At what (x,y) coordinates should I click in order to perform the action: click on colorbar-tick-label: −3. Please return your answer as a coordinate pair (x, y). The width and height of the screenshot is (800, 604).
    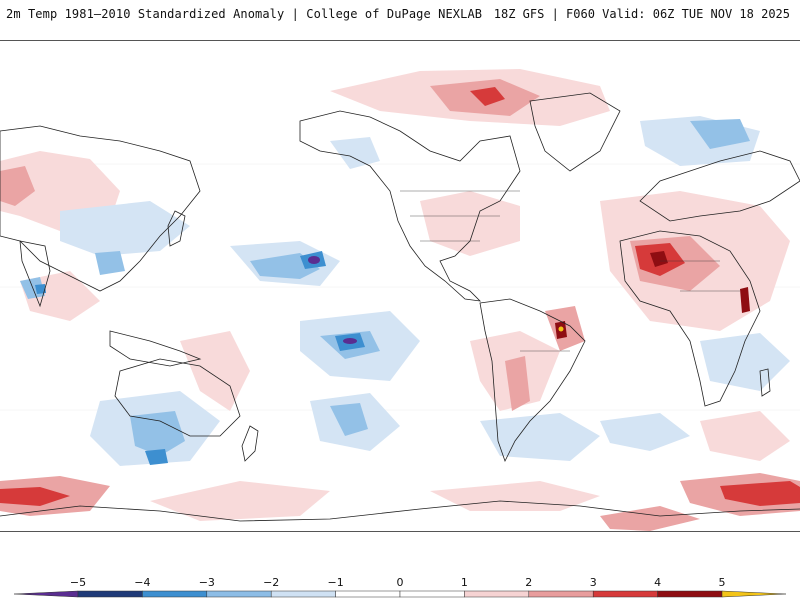
    Looking at the image, I should click on (206, 582).